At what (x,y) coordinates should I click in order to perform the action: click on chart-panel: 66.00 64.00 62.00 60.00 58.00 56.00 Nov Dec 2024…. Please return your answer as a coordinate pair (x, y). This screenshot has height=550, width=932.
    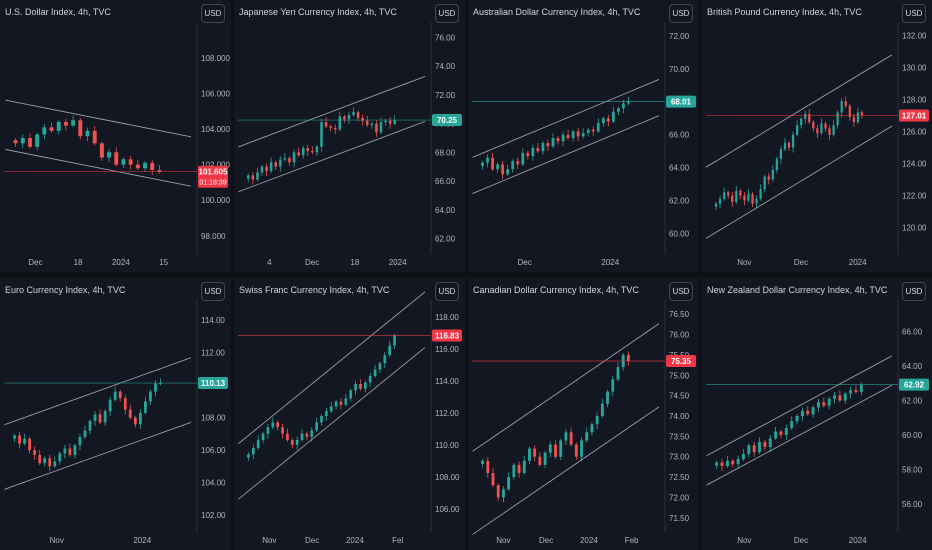
    Looking at the image, I should click on (817, 414).